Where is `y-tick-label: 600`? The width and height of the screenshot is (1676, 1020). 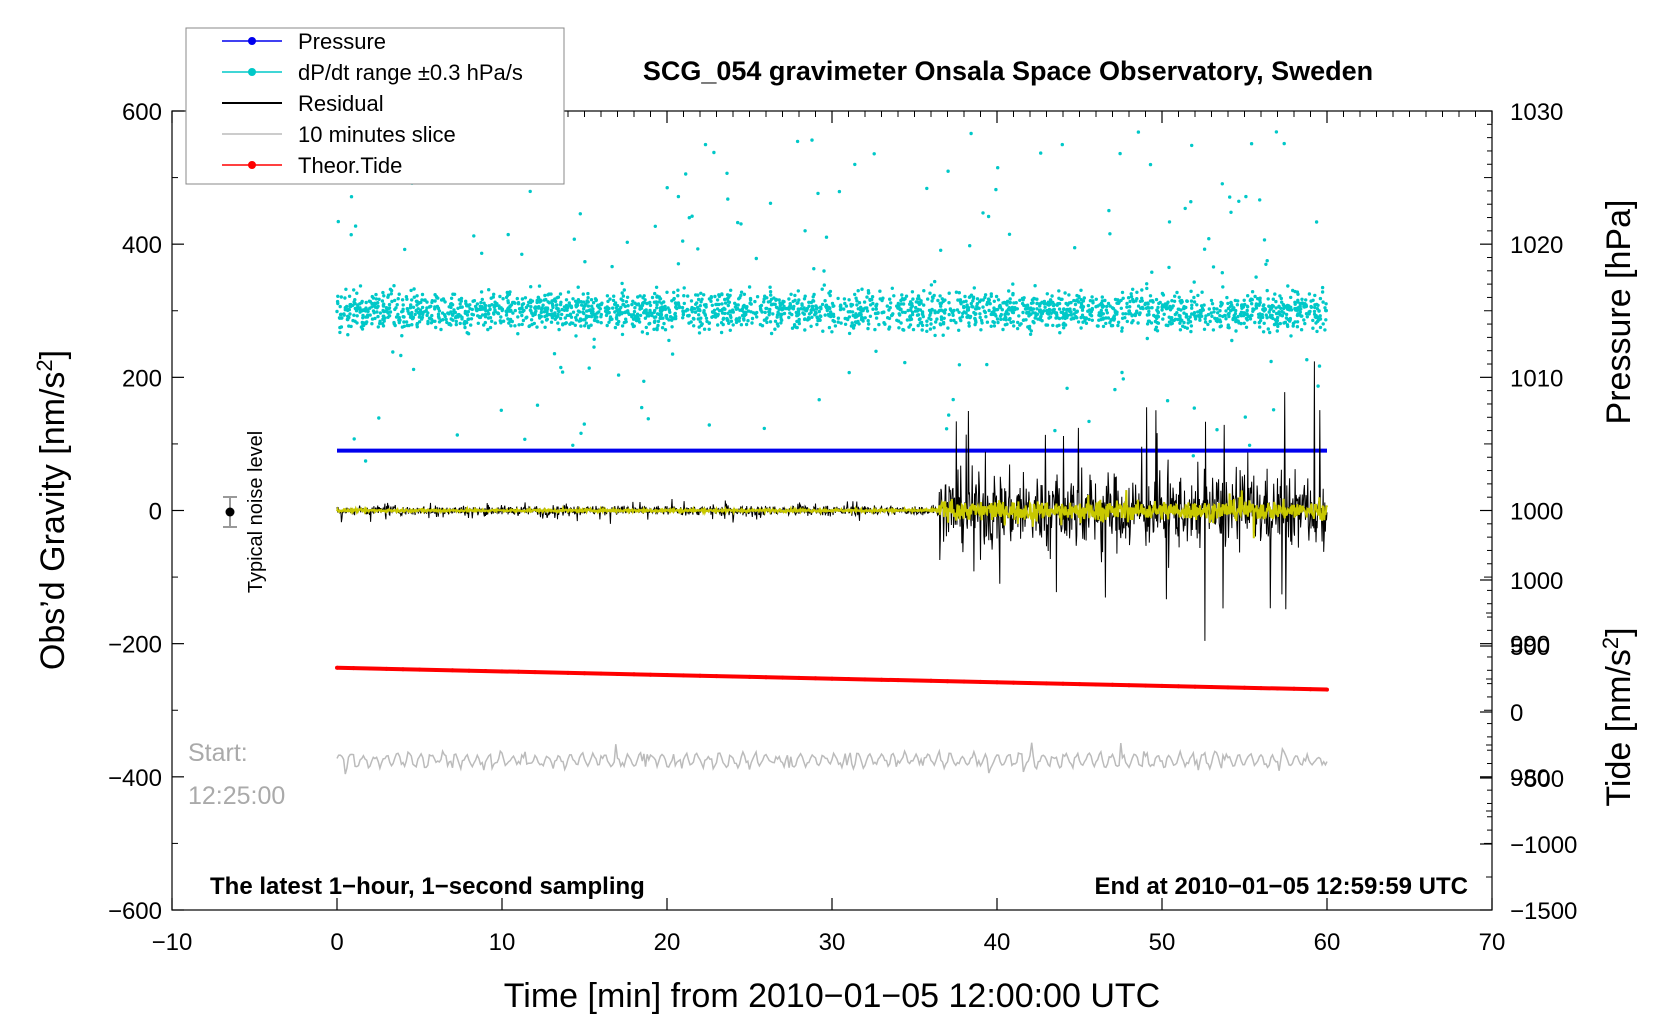 y-tick-label: 600 is located at coordinates (142, 112).